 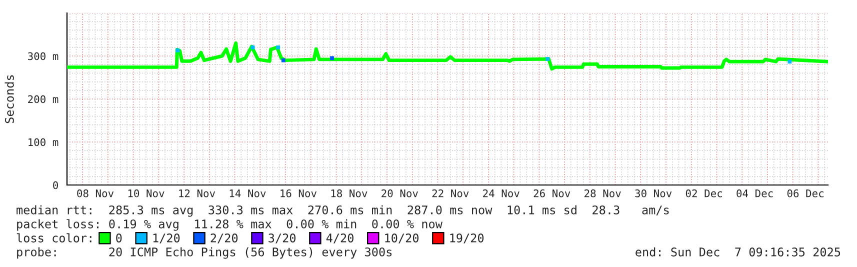 What do you see at coordinates (805, 193) in the screenshot?
I see `x-tick-label: 06 Dec` at bounding box center [805, 193].